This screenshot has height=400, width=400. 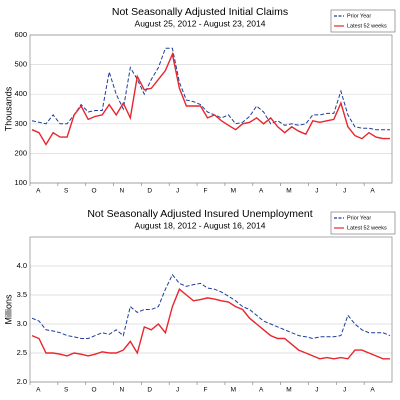 I want to click on y-axis-label: Thousands, so click(x=8, y=108).